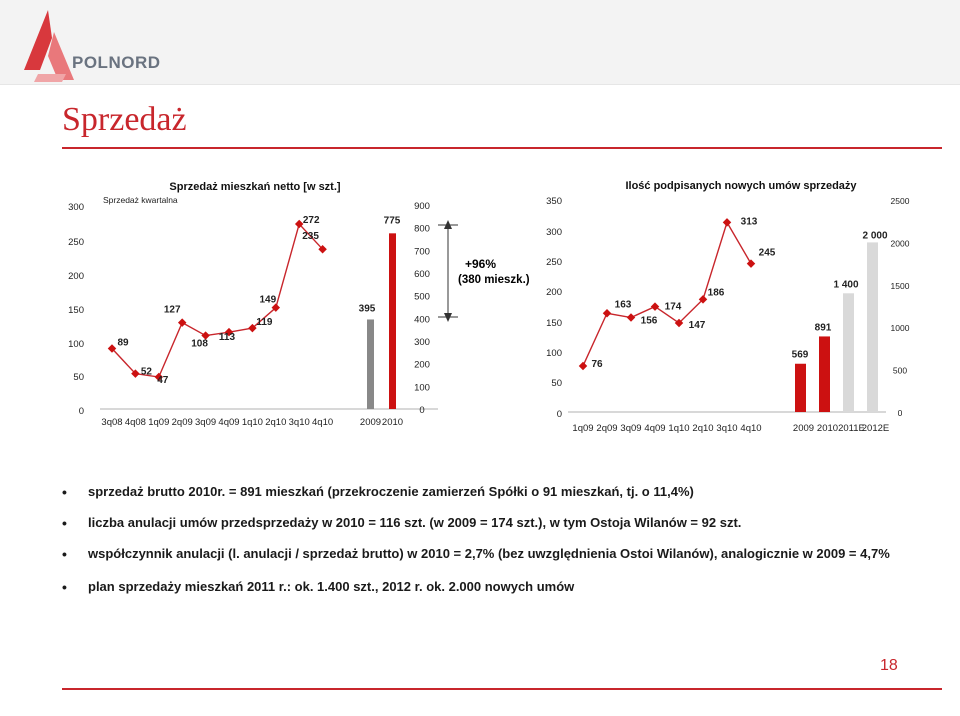 The image size is (960, 716). What do you see at coordinates (494, 280) in the screenshot?
I see `growth-units: (380 mieszk.)` at bounding box center [494, 280].